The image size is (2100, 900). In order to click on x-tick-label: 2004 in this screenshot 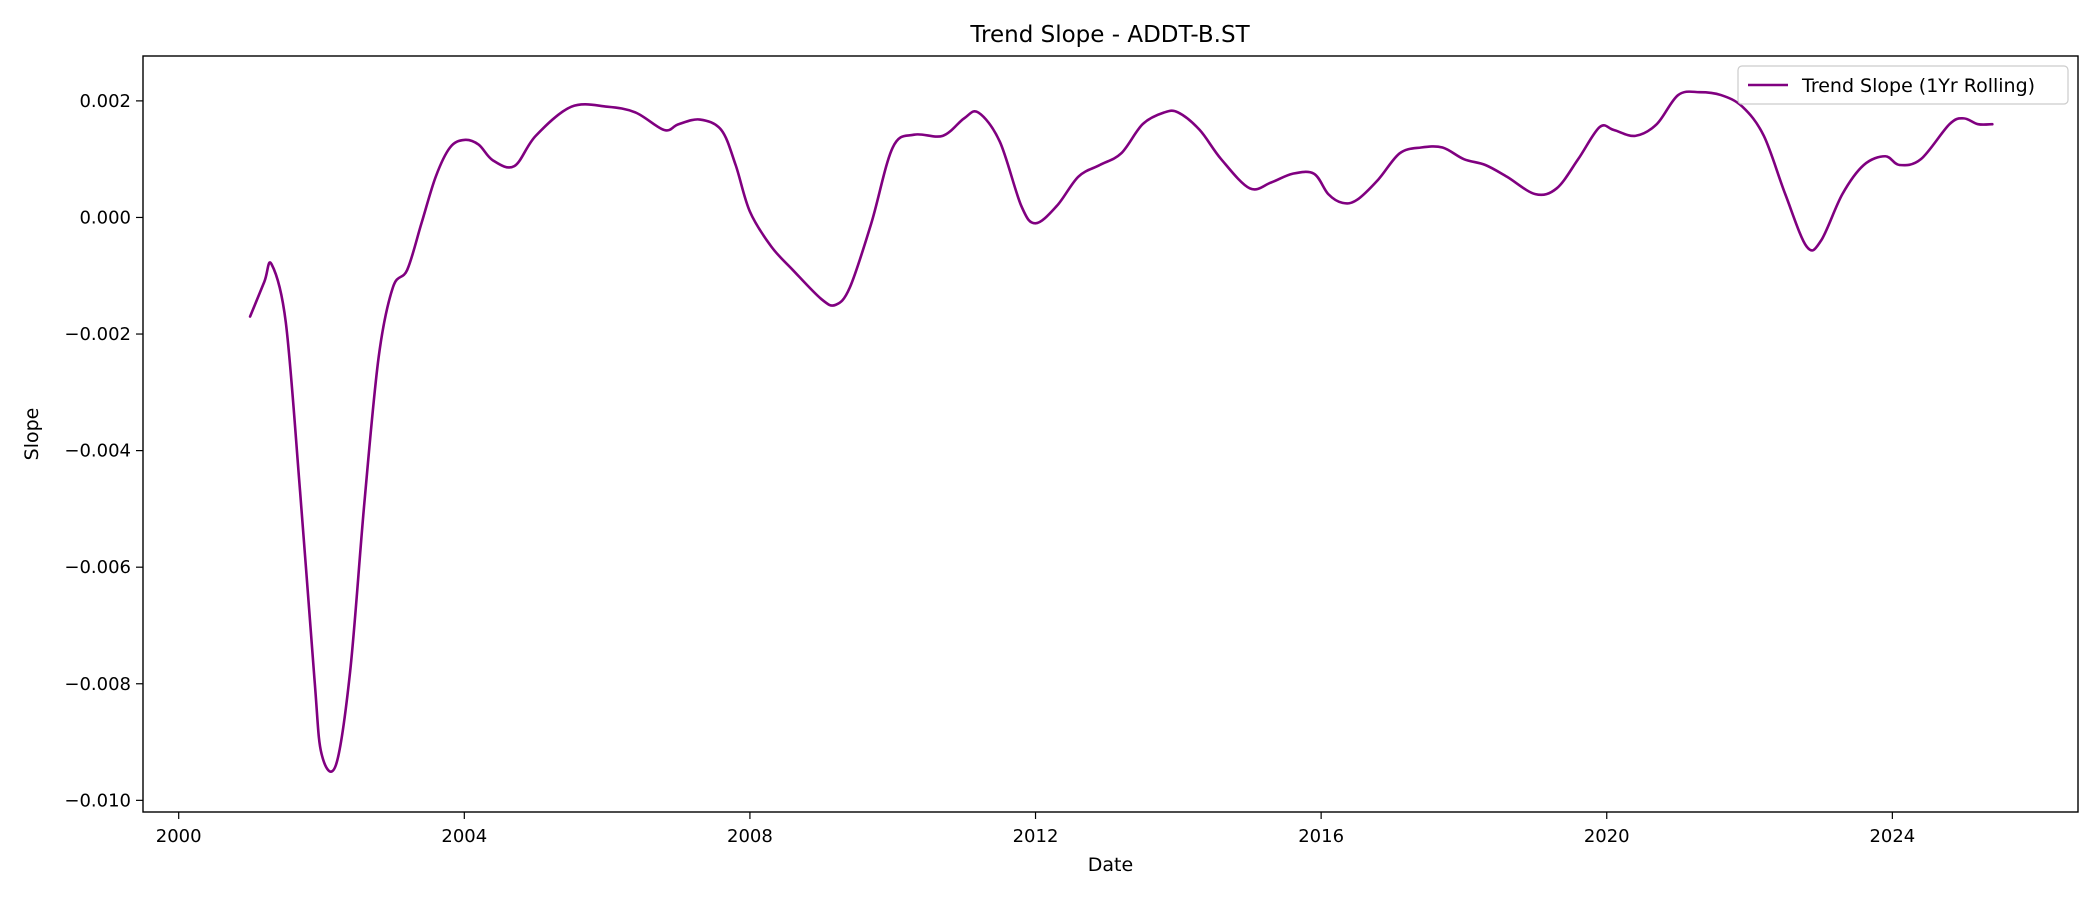, I will do `click(464, 836)`.